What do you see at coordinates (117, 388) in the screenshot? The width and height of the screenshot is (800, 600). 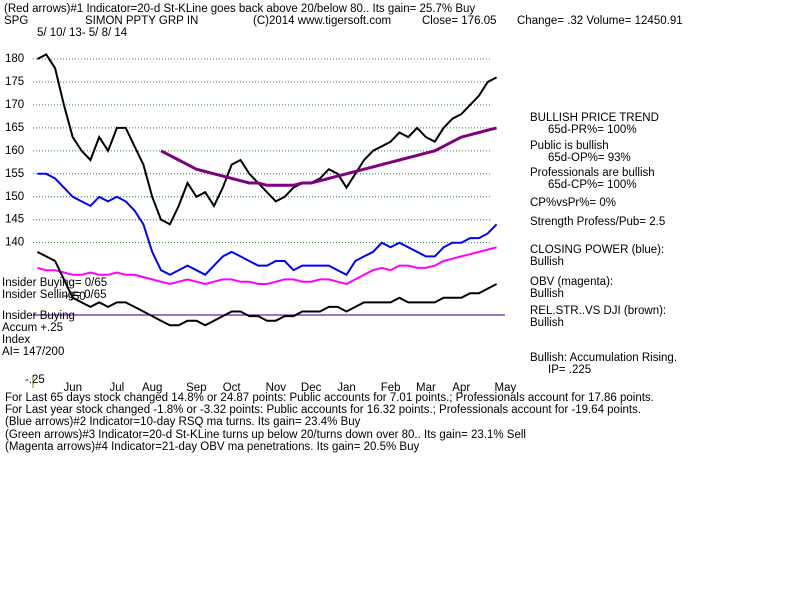 I see `x-tick-label: Jul` at bounding box center [117, 388].